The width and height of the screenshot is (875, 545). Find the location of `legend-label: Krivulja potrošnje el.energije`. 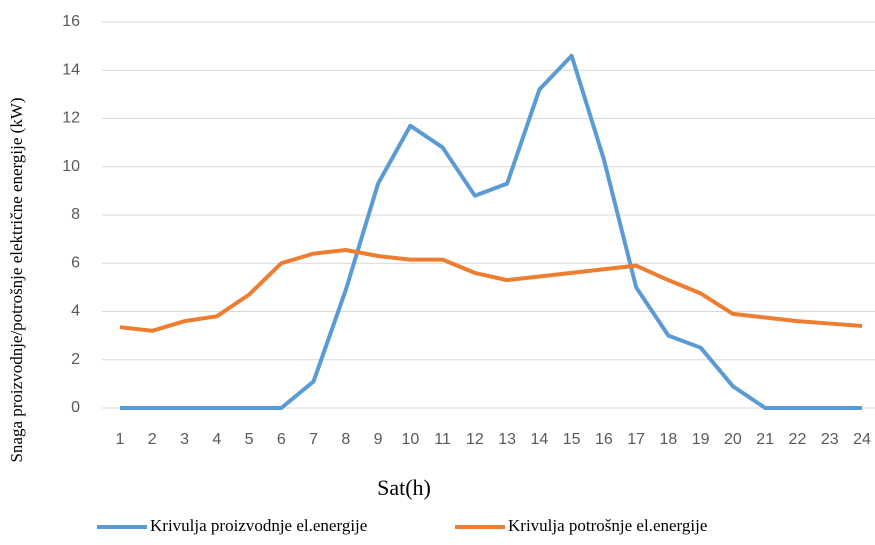

legend-label: Krivulja potrošnje el.energije is located at coordinates (607, 525).